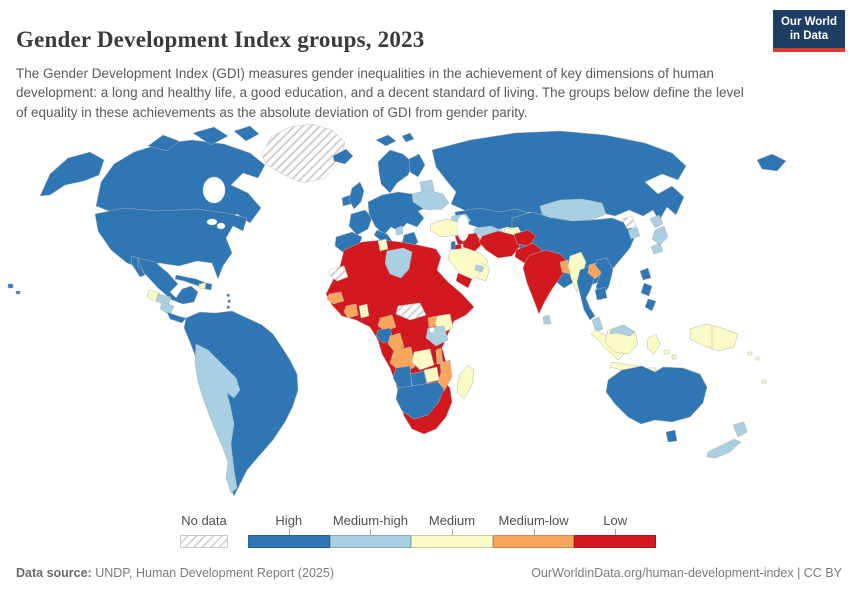 Image resolution: width=850 pixels, height=600 pixels. Describe the element at coordinates (534, 532) in the screenshot. I see `legend-tick-medium_low` at that location.